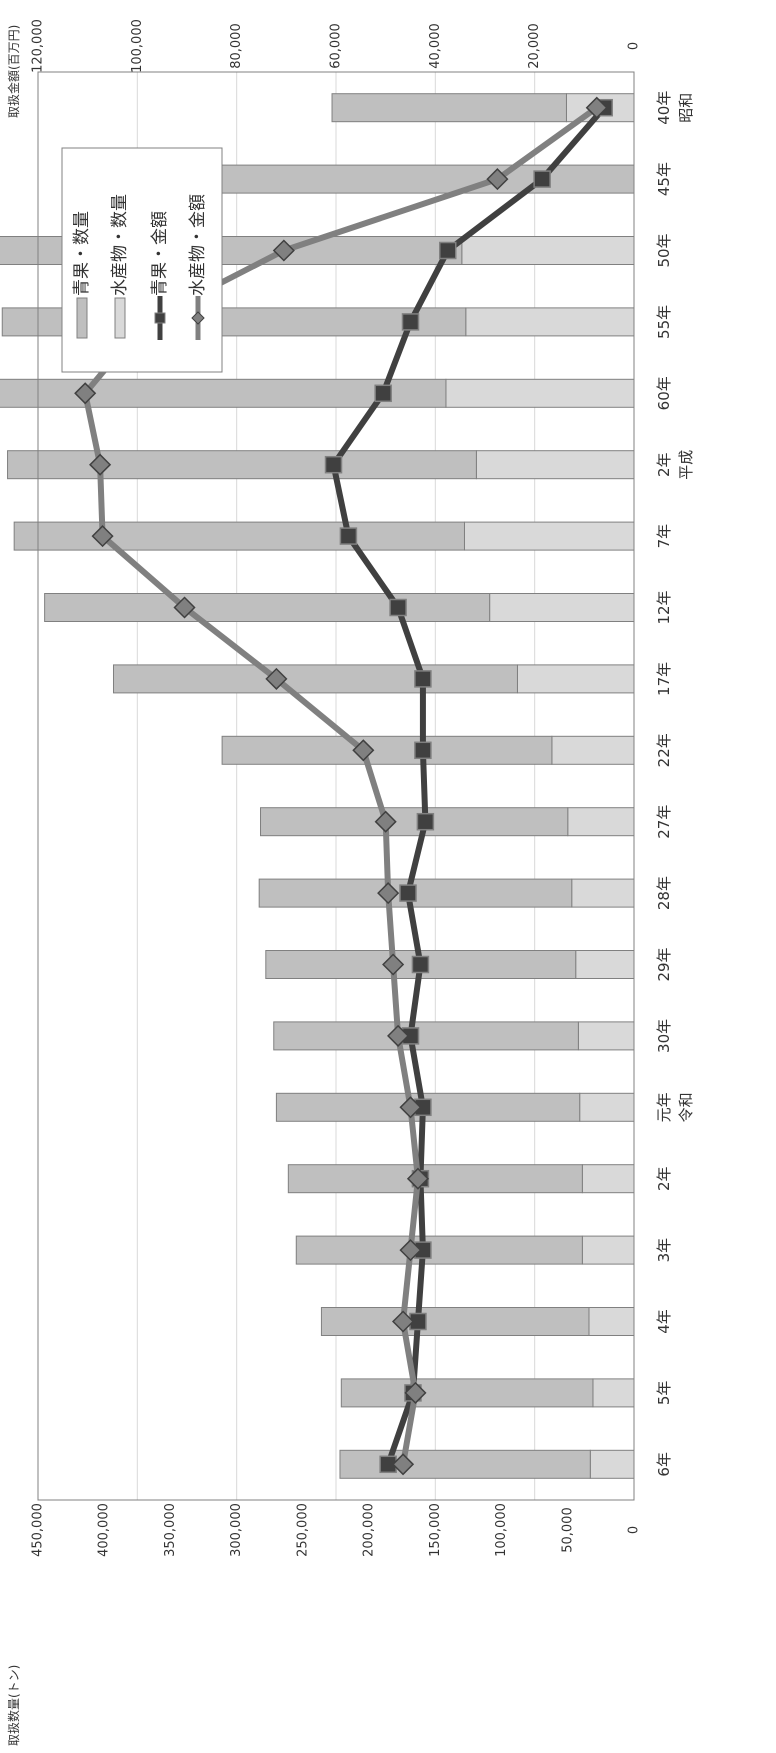 This screenshot has height=1753, width=776. I want to click on right-axis-title: 取扱金額(百万円), so click(13, 71).